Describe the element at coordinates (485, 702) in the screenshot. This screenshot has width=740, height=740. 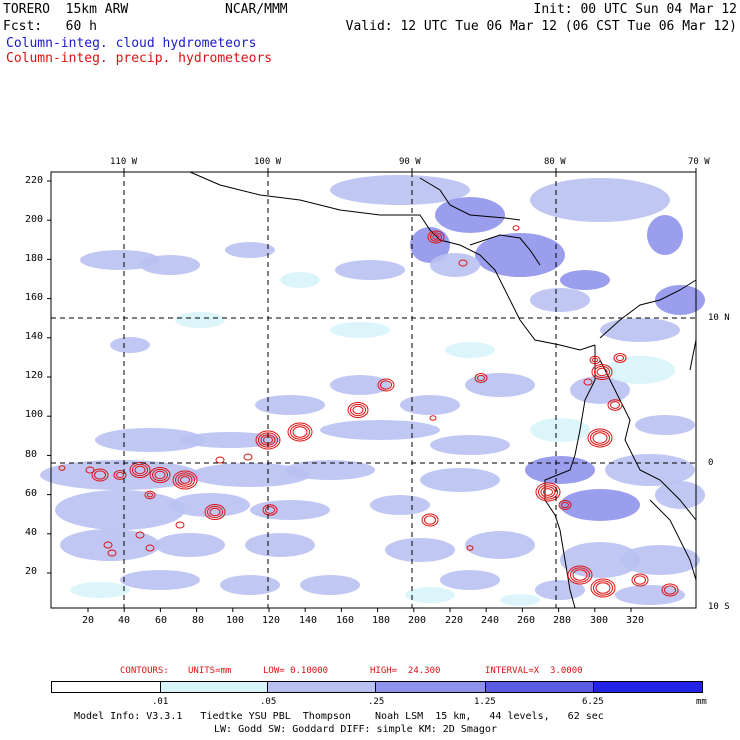
I see `colorbar-tick: 1.25` at that location.